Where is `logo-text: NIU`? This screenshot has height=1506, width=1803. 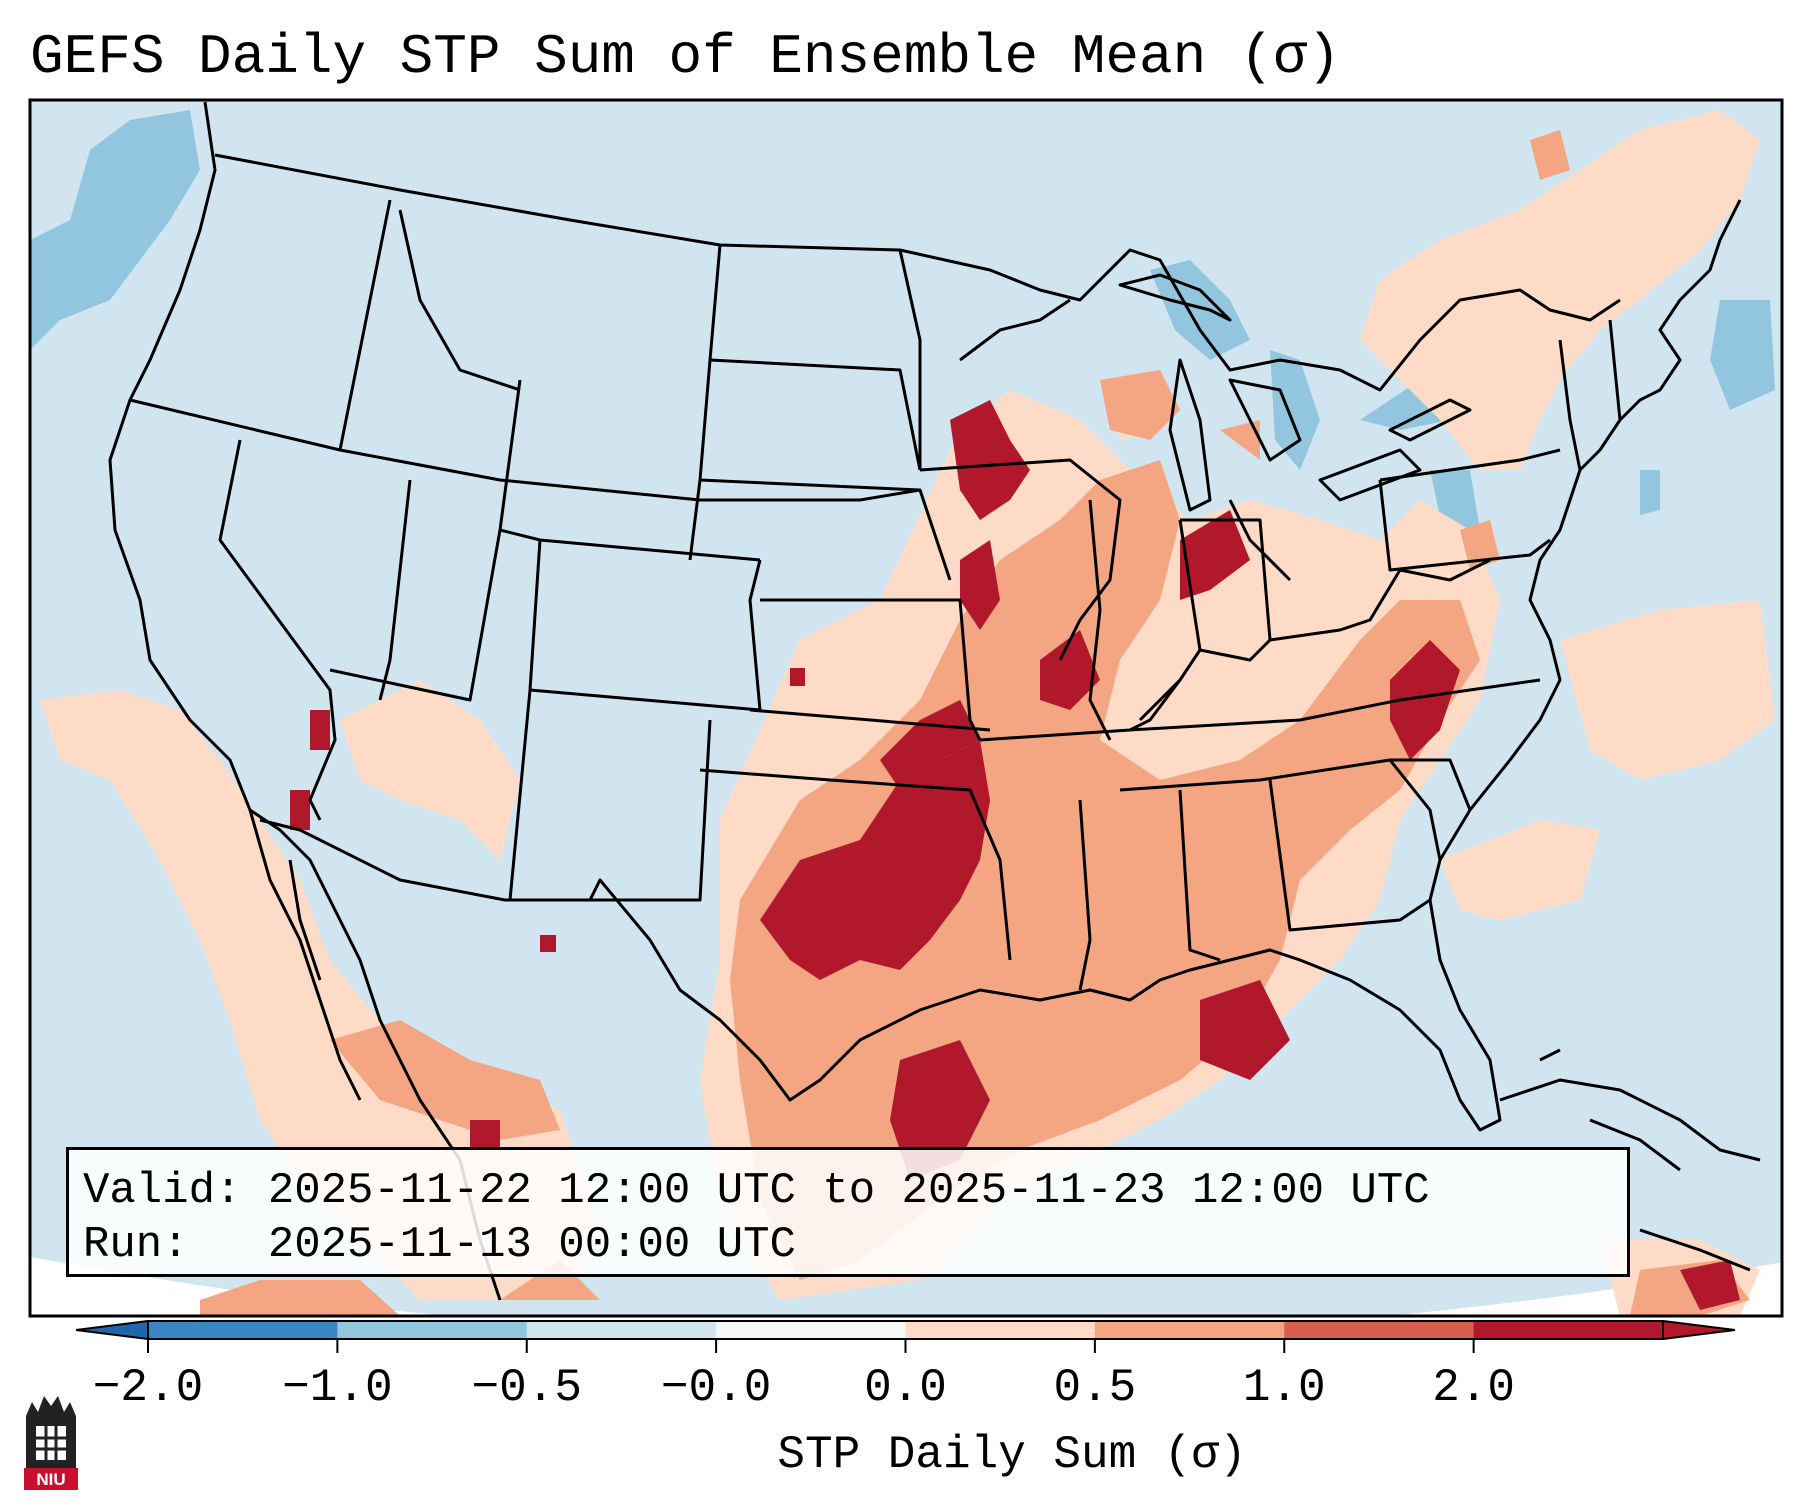 logo-text: NIU is located at coordinates (50, 1479).